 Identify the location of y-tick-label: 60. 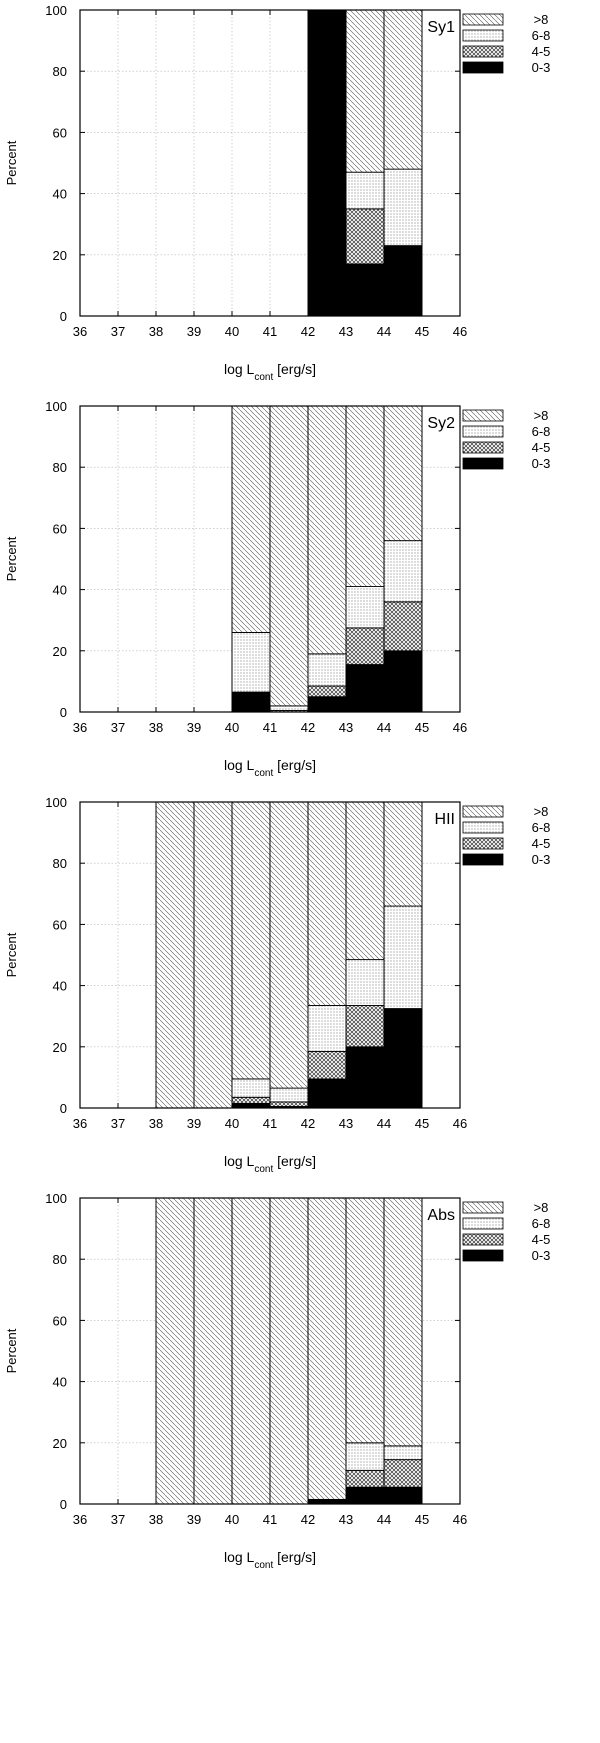
(60, 1320).